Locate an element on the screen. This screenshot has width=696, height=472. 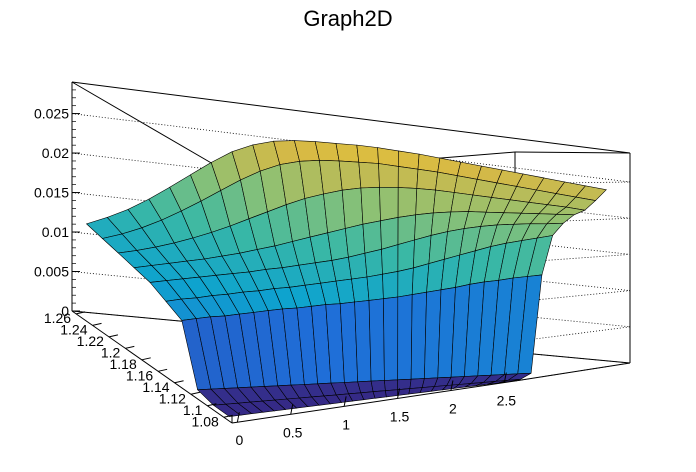
z-tick-label: 0.005 is located at coordinates (51, 272).